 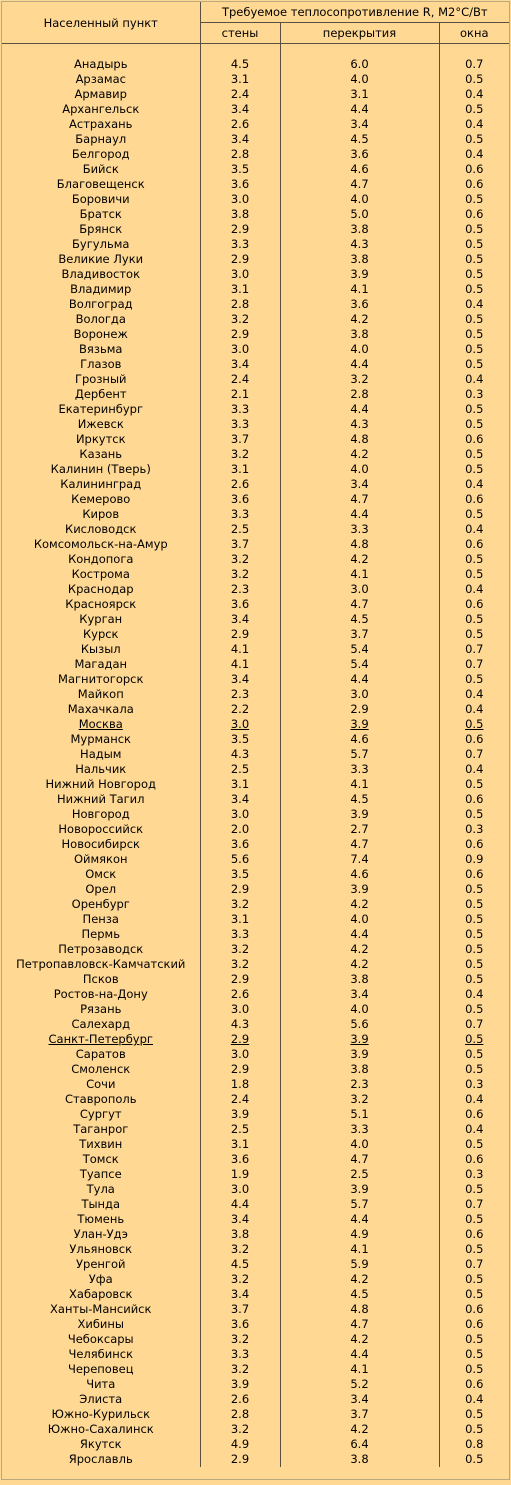 I want to click on table-row: Череповец 3.2 4.1 0.5, so click(x=256, y=1369).